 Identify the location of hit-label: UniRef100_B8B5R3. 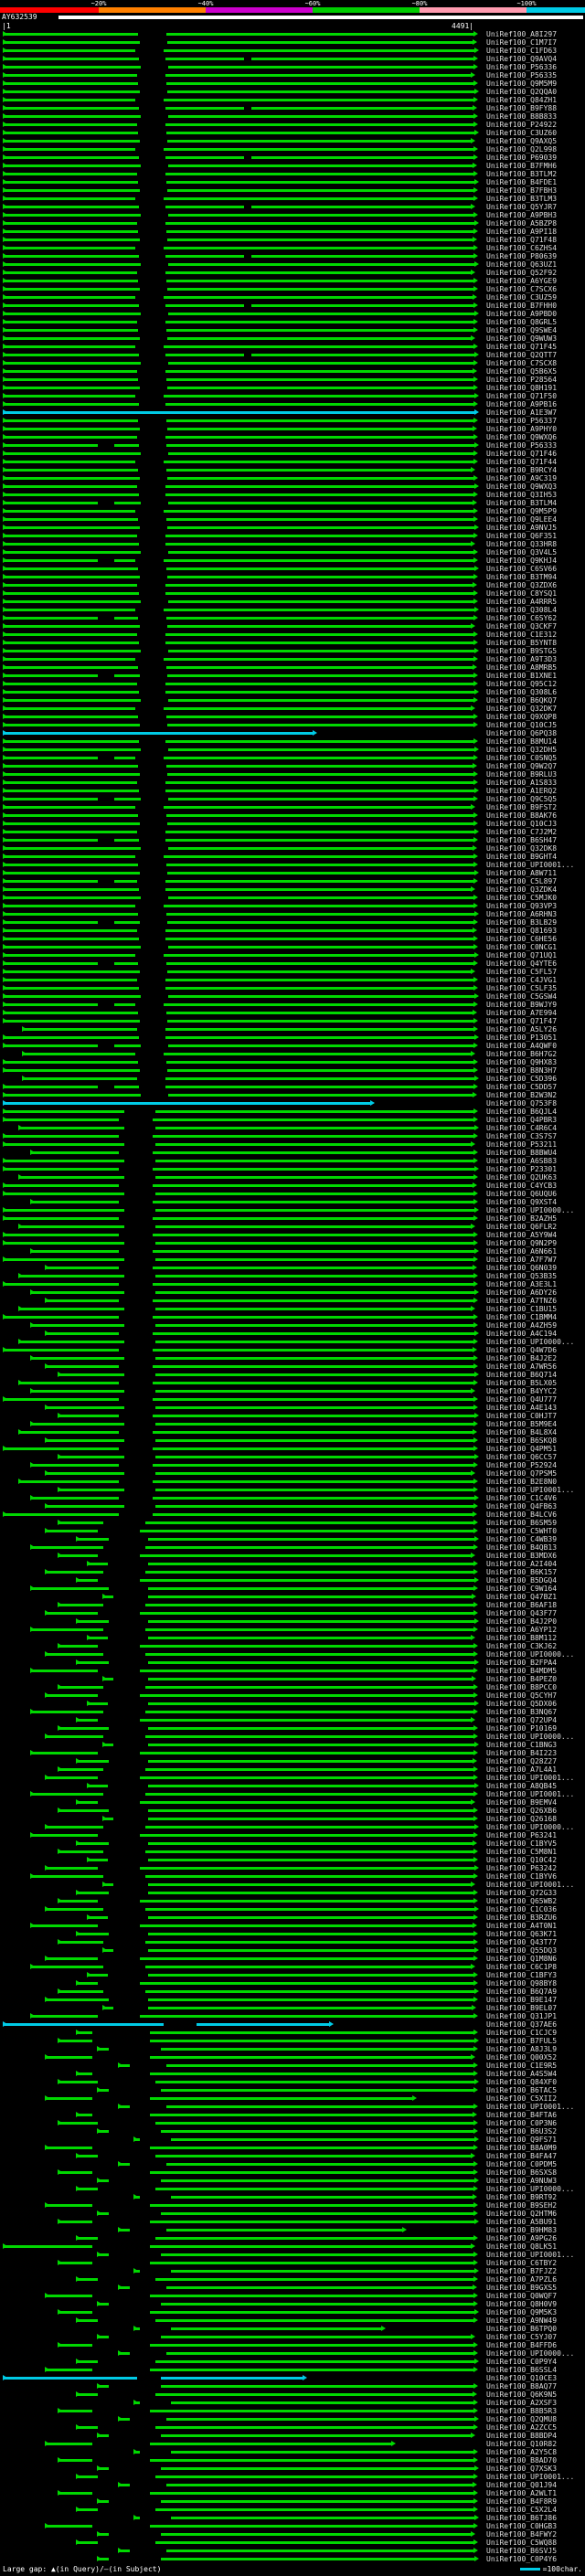
(522, 2411).